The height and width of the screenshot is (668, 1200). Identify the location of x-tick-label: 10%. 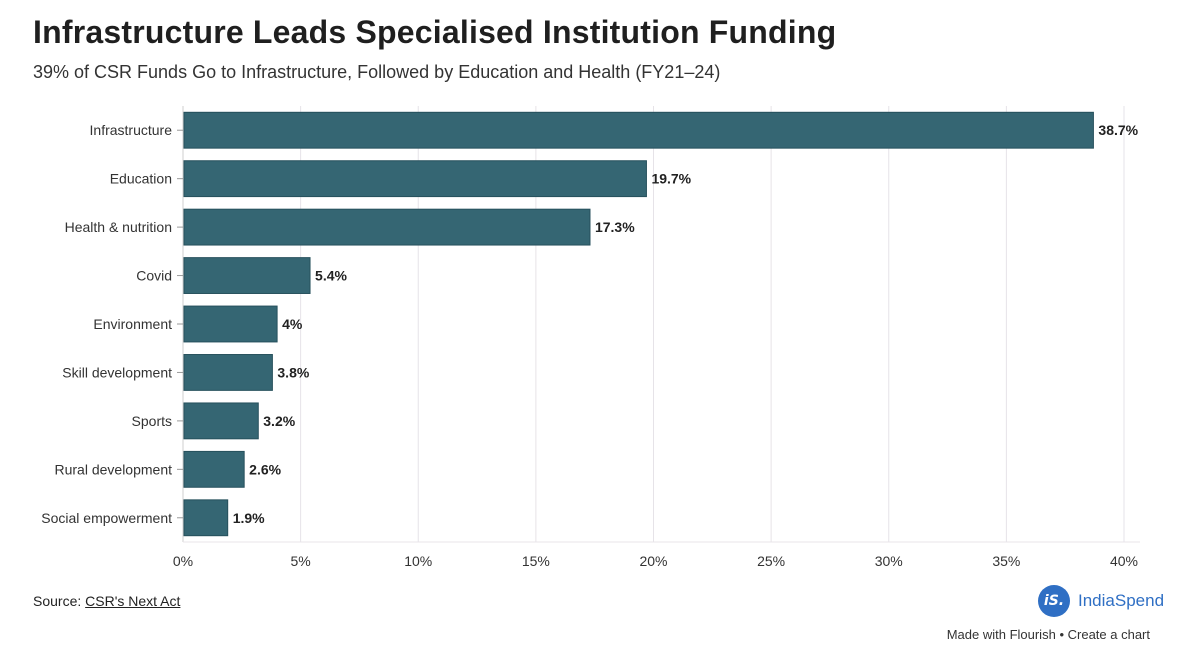
(418, 561).